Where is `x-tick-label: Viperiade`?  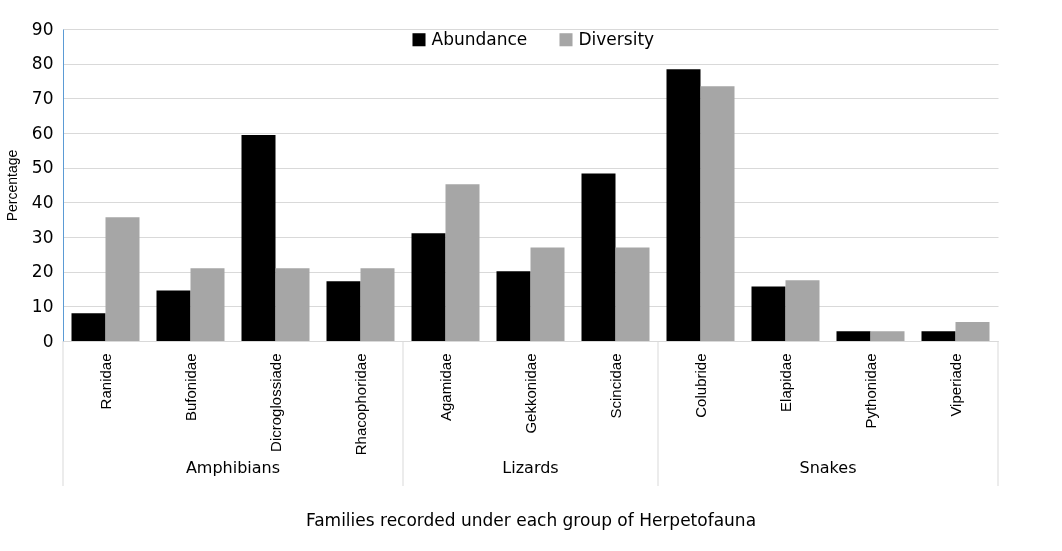 x-tick-label: Viperiade is located at coordinates (955, 385).